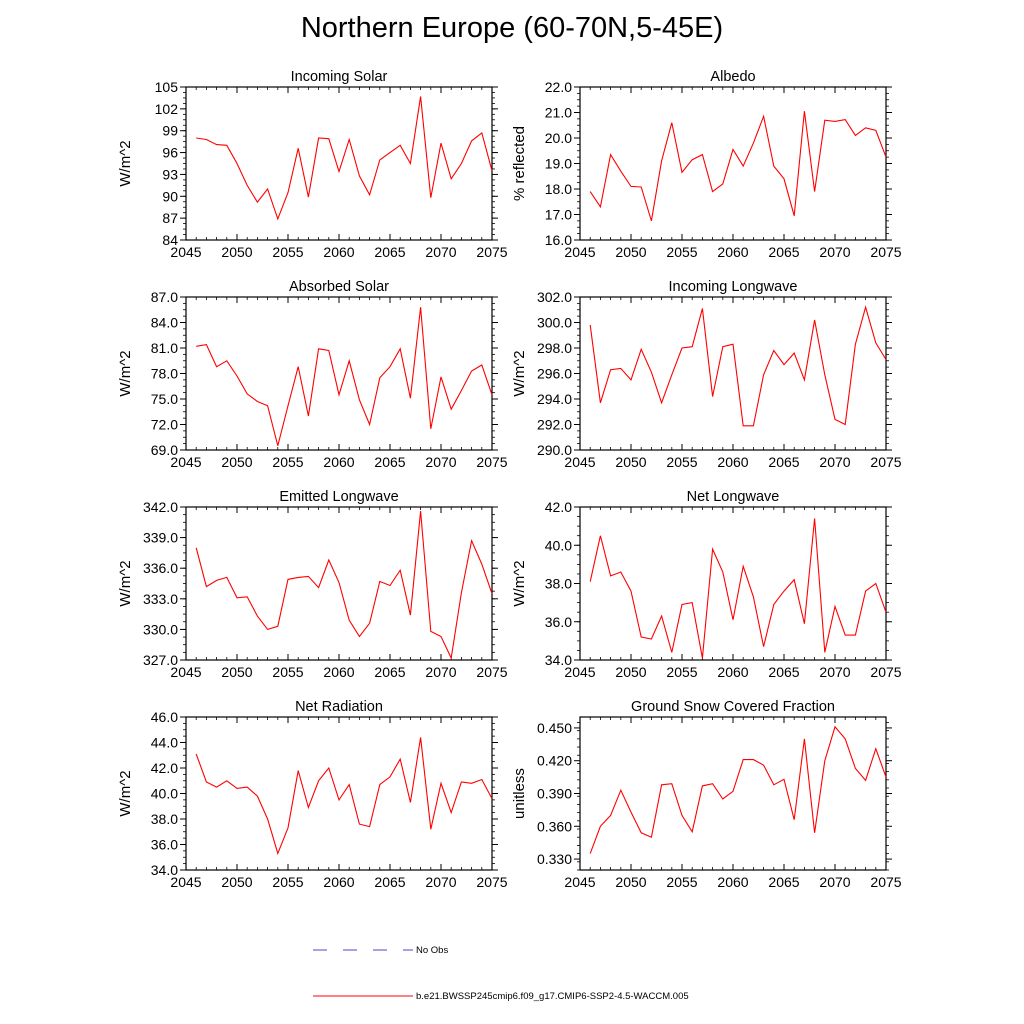 This screenshot has width=1024, height=1024. What do you see at coordinates (339, 287) in the screenshot?
I see `panel-title: Absorbed Solar` at bounding box center [339, 287].